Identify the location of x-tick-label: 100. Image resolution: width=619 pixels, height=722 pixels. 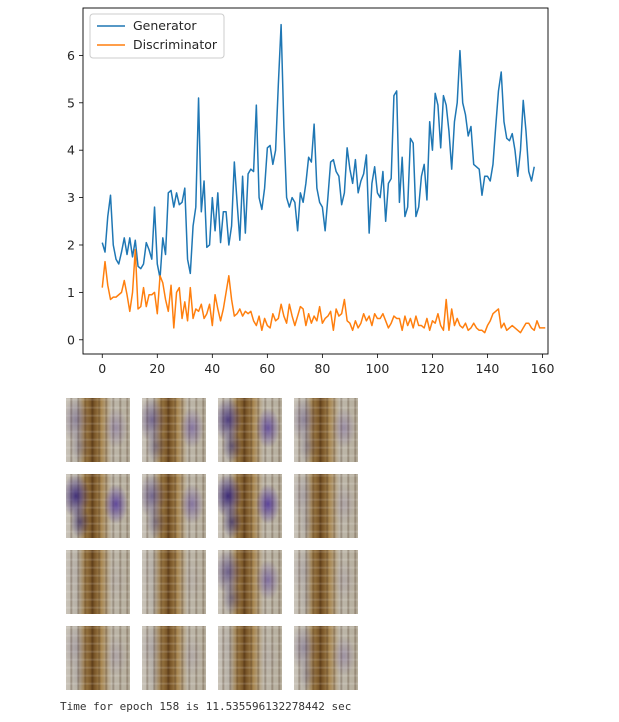
(377, 368).